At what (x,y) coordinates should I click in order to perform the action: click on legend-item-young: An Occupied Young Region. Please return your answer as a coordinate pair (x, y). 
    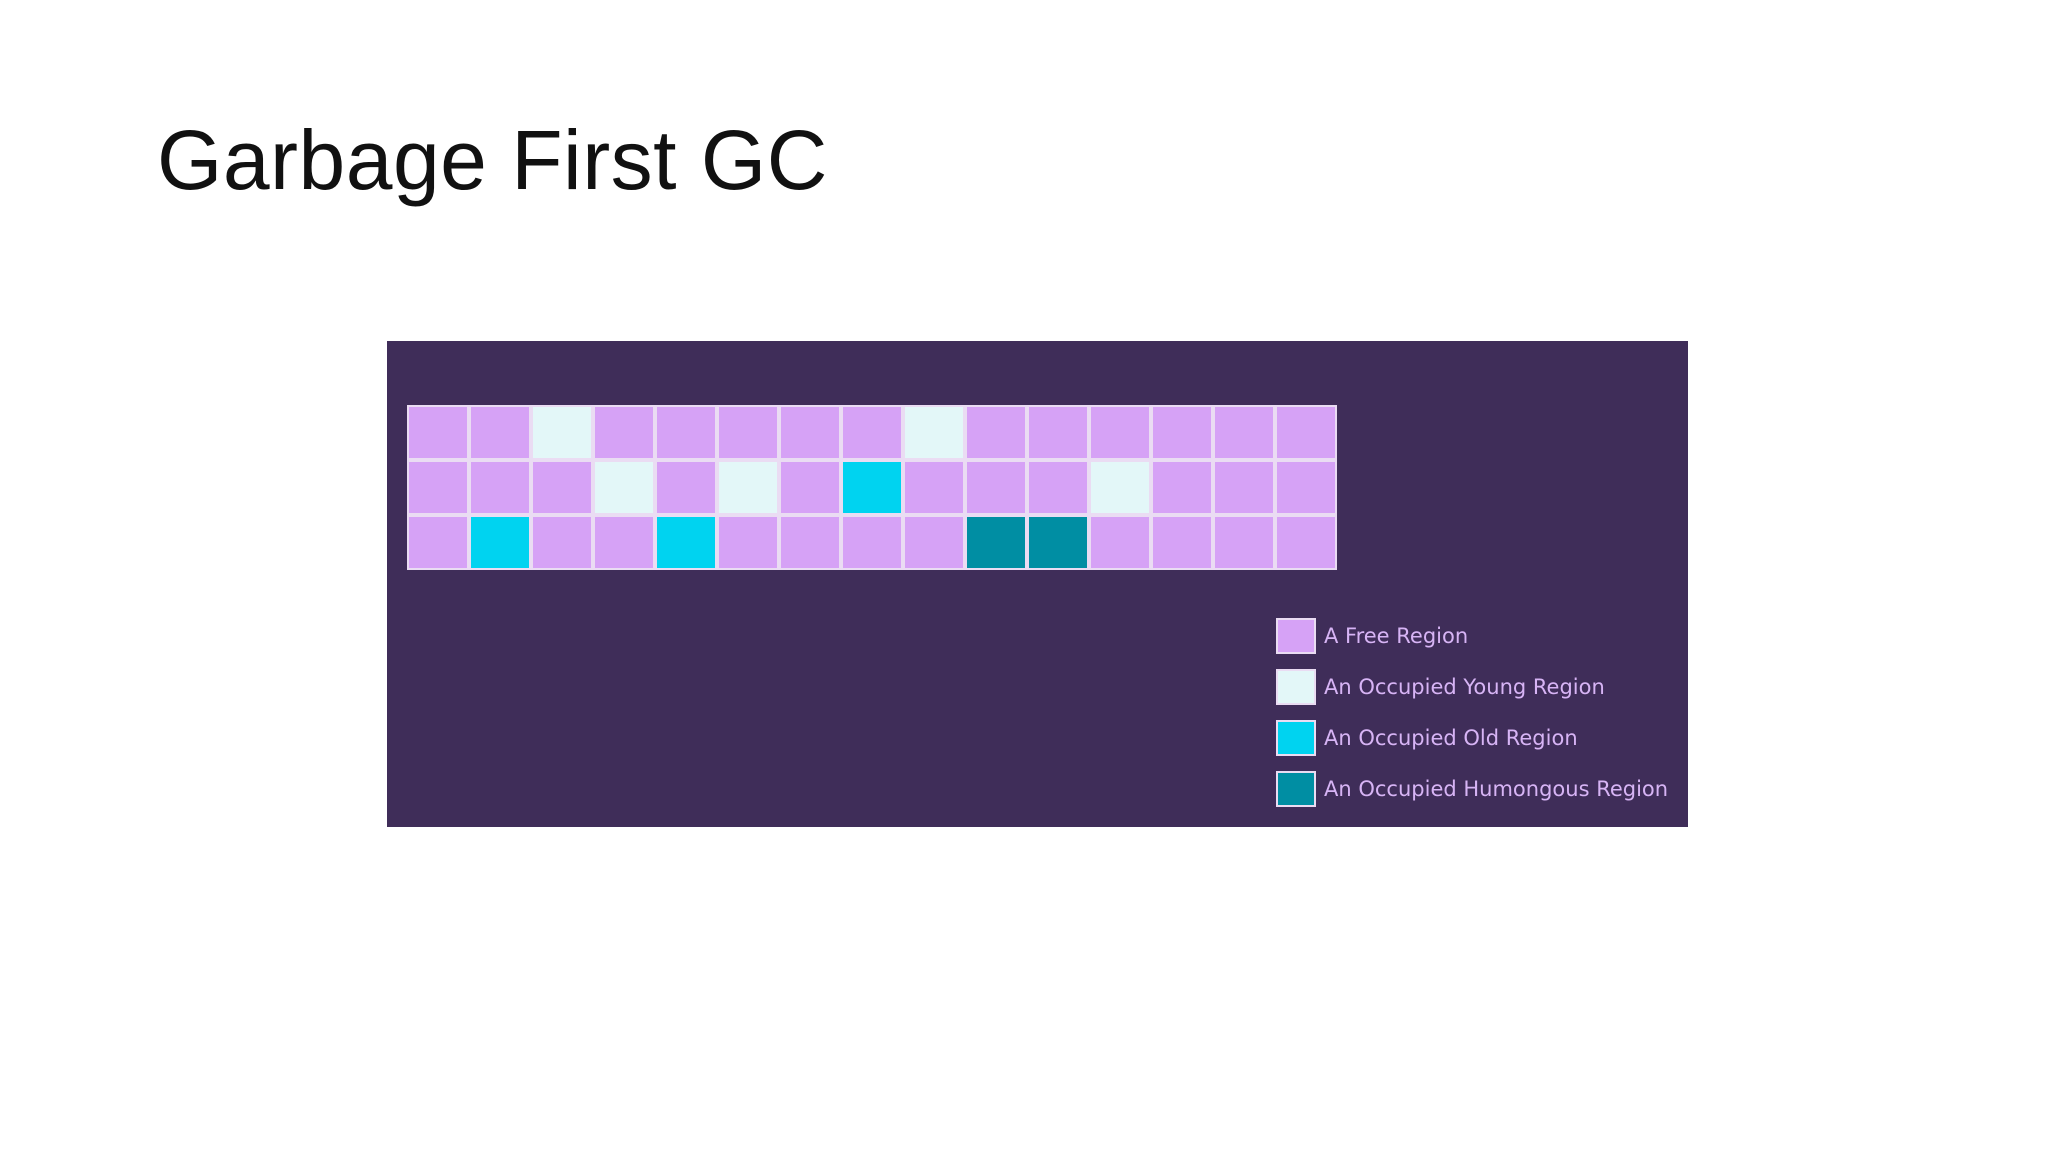
    Looking at the image, I should click on (1472, 687).